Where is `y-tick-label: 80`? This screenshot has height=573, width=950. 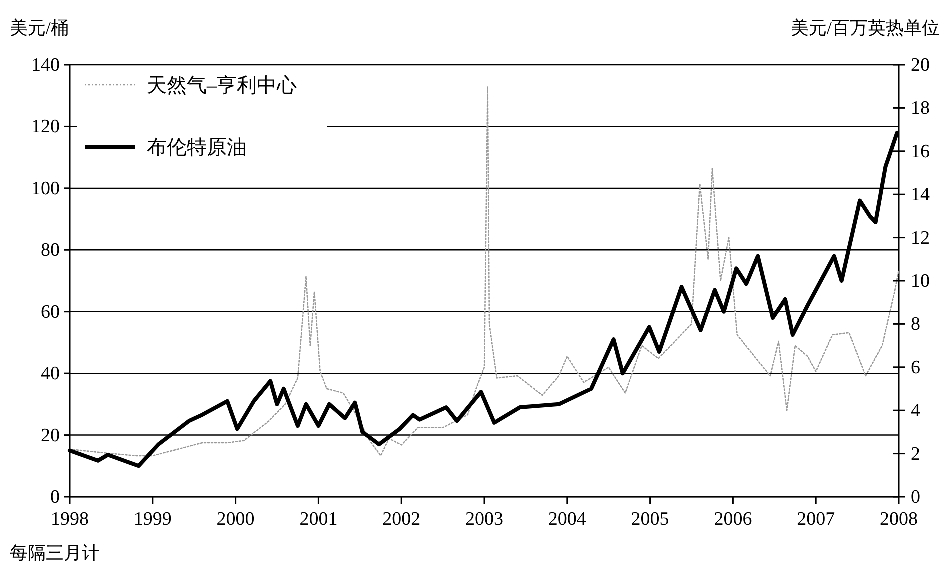 y-tick-label: 80 is located at coordinates (50, 251).